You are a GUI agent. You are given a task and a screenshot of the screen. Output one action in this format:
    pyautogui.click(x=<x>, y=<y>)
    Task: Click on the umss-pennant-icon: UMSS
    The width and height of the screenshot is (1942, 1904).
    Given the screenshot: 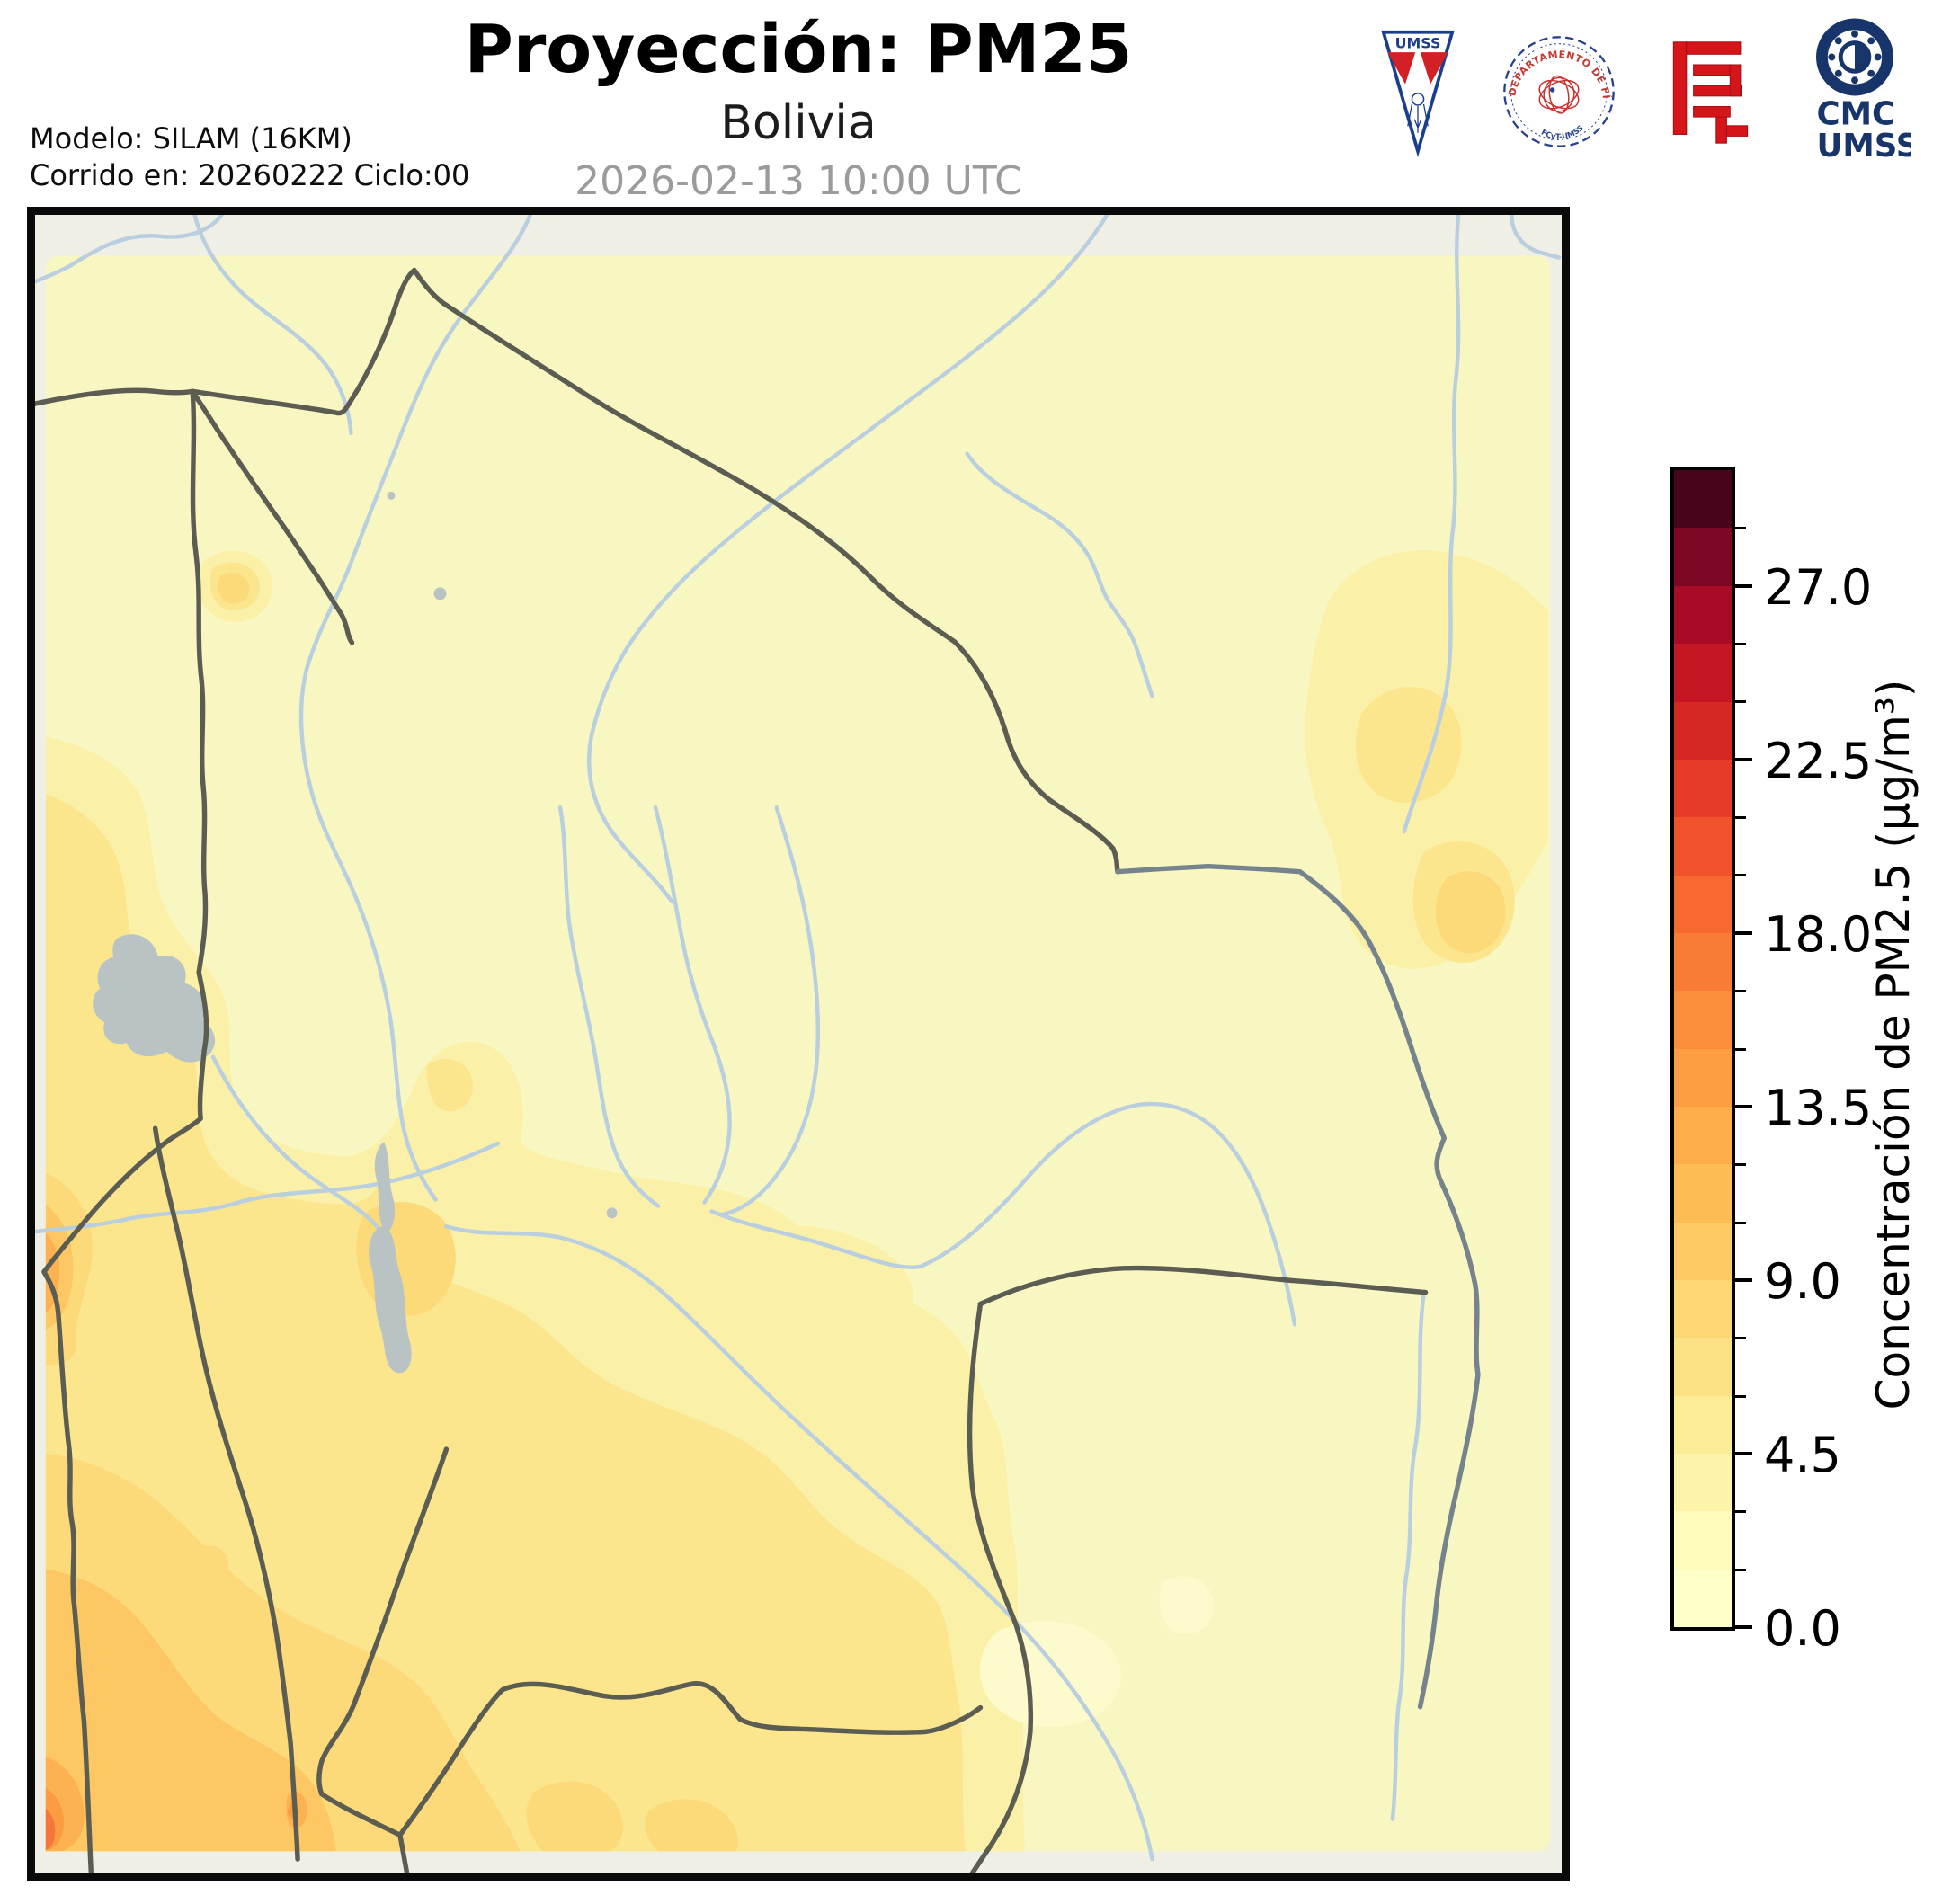 What is the action you would take?
    pyautogui.click(x=1418, y=93)
    